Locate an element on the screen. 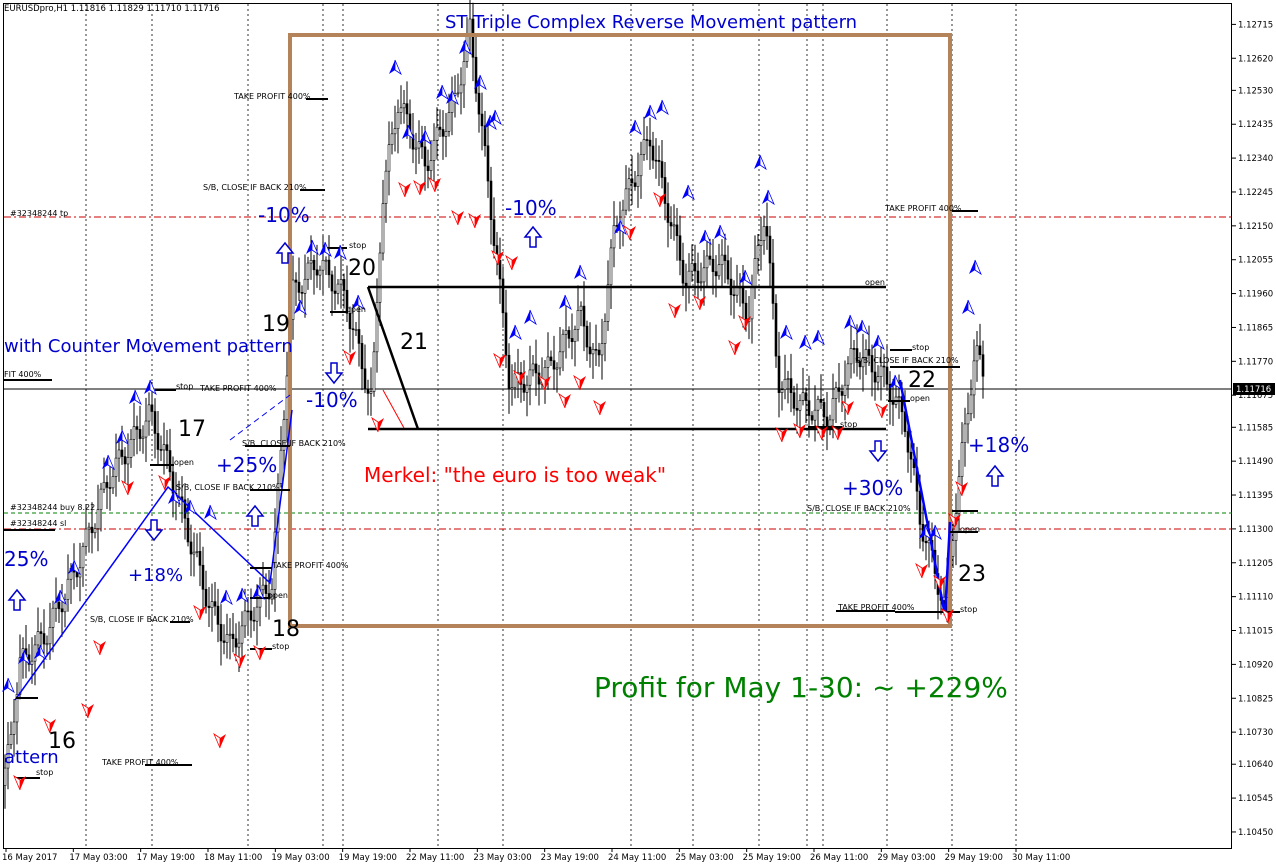 The image size is (1276, 868). x-tick-label: 29 May 03:00 is located at coordinates (906, 858).